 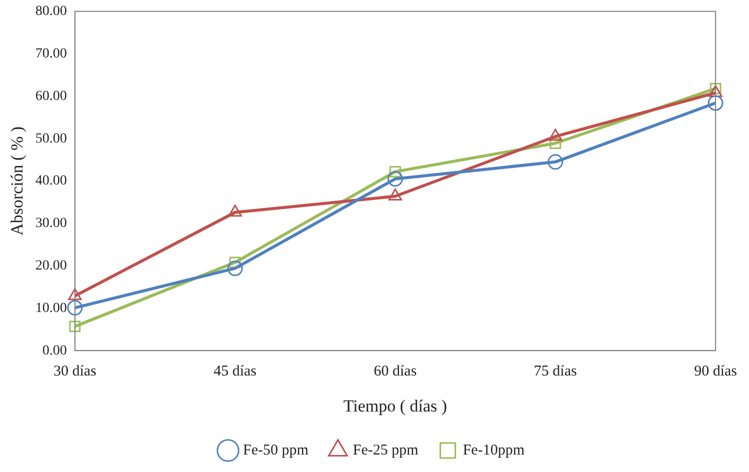 What do you see at coordinates (51, 266) in the screenshot?
I see `y-tick-label: 20.00` at bounding box center [51, 266].